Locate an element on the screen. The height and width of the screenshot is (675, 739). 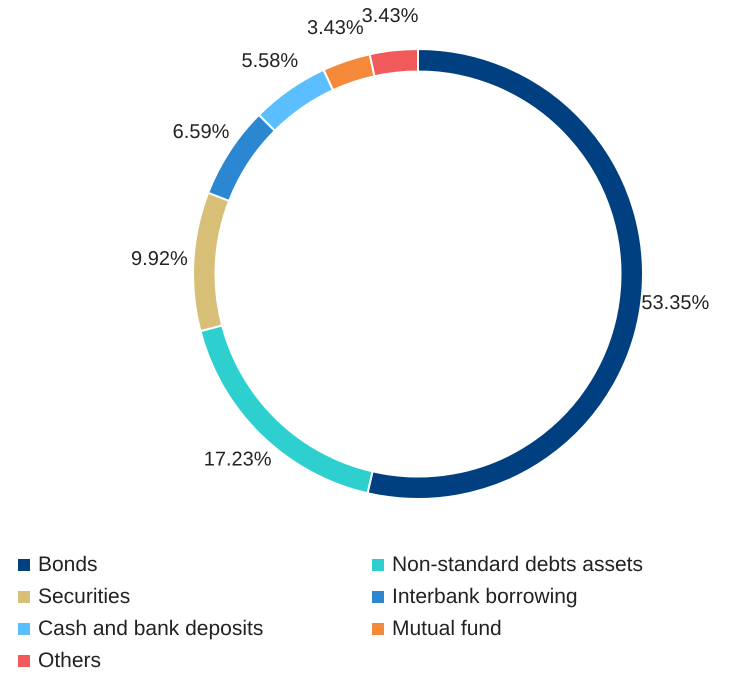
data-label: 17.23% is located at coordinates (238, 459).